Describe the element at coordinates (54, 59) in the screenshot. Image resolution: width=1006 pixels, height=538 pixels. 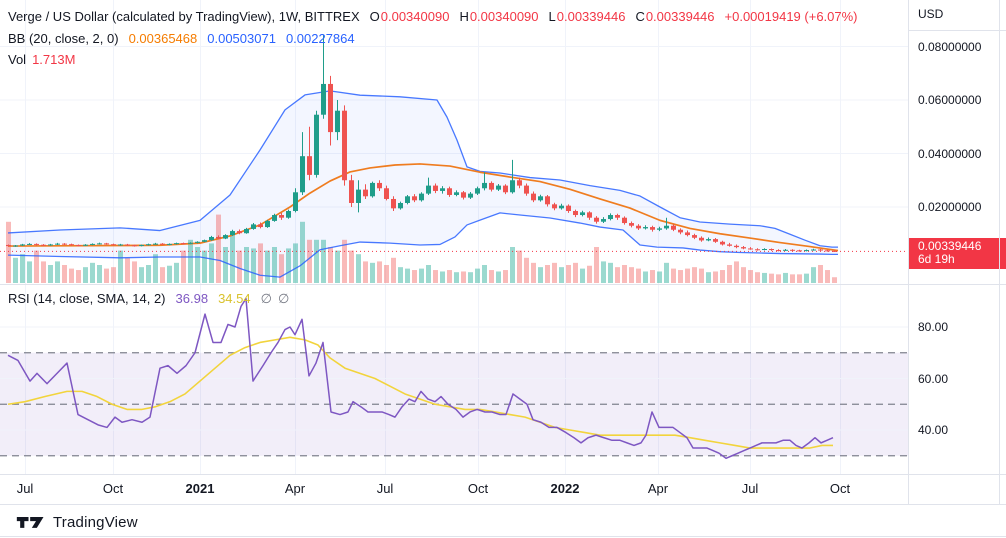
I see `volume-value: 1.713M` at that location.